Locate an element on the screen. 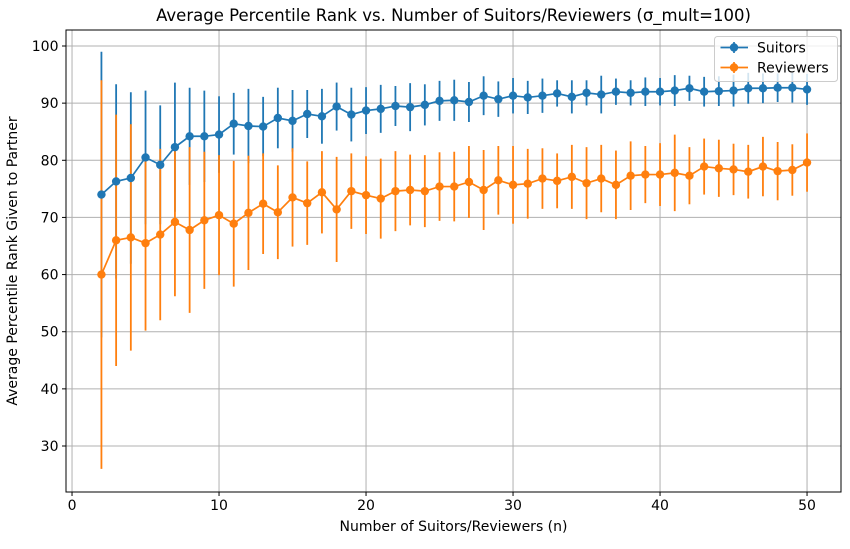  x-tick-label-40: 40 is located at coordinates (660, 506).